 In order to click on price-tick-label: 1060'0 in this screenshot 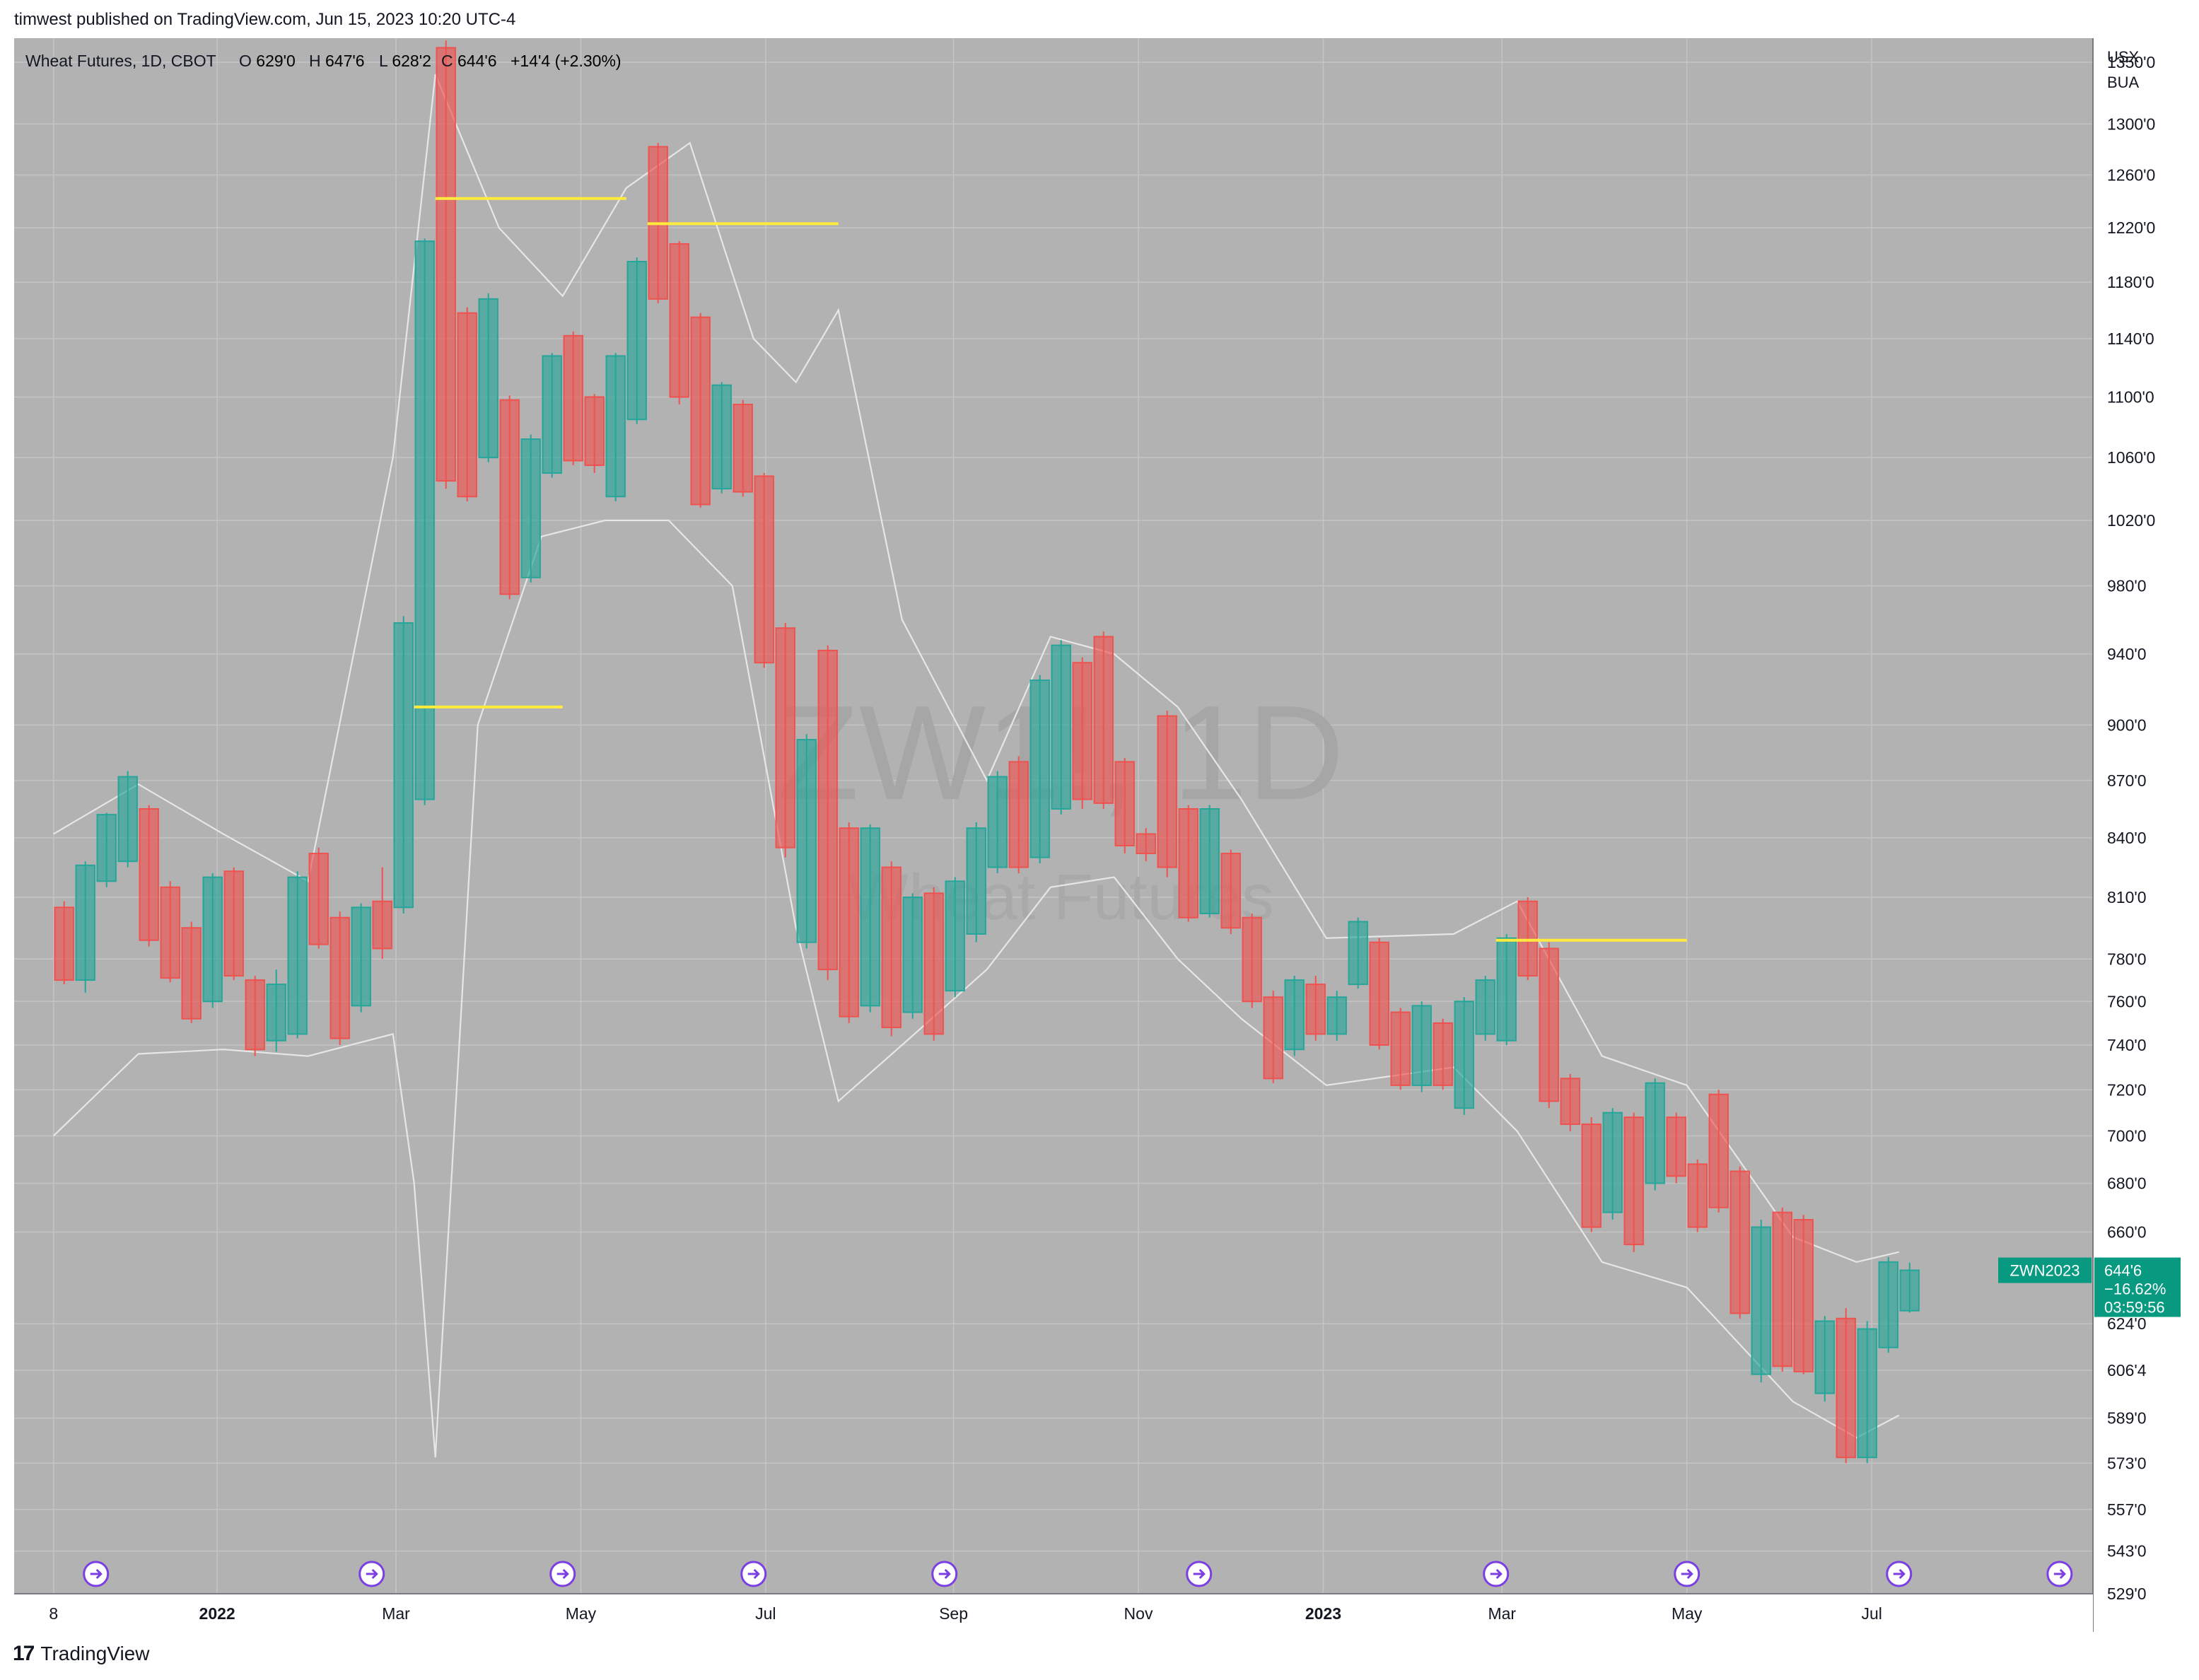, I will do `click(2131, 458)`.